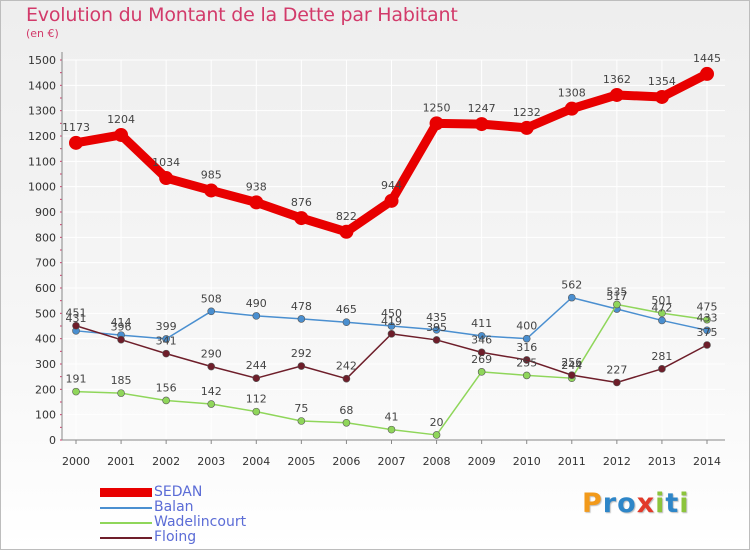 The width and height of the screenshot is (750, 550). Describe the element at coordinates (45, 212) in the screenshot. I see `y-tick-label: 900` at that location.